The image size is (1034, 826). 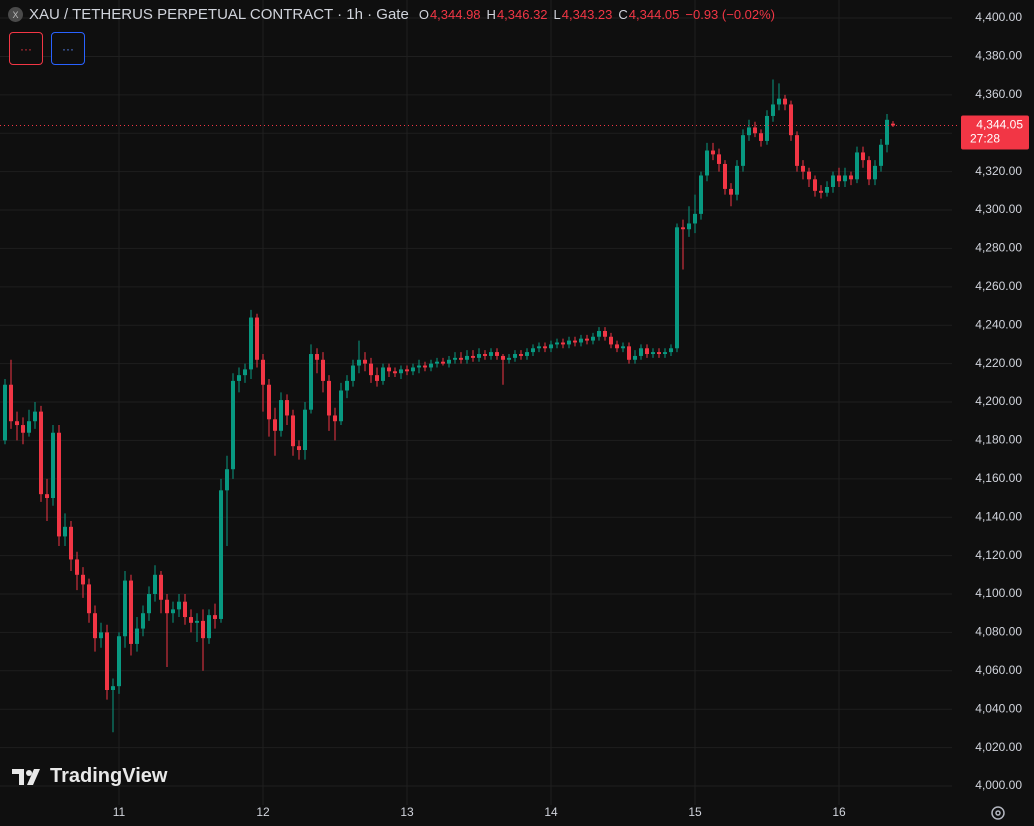 I want to click on x-tick-label: 14, so click(x=551, y=812).